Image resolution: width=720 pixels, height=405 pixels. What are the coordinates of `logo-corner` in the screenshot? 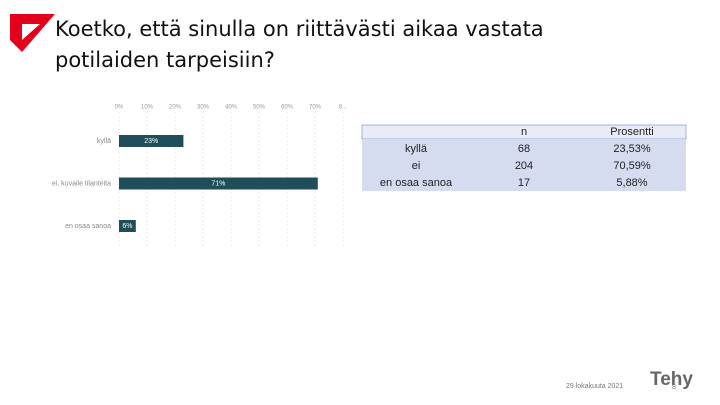 It's located at (32, 33).